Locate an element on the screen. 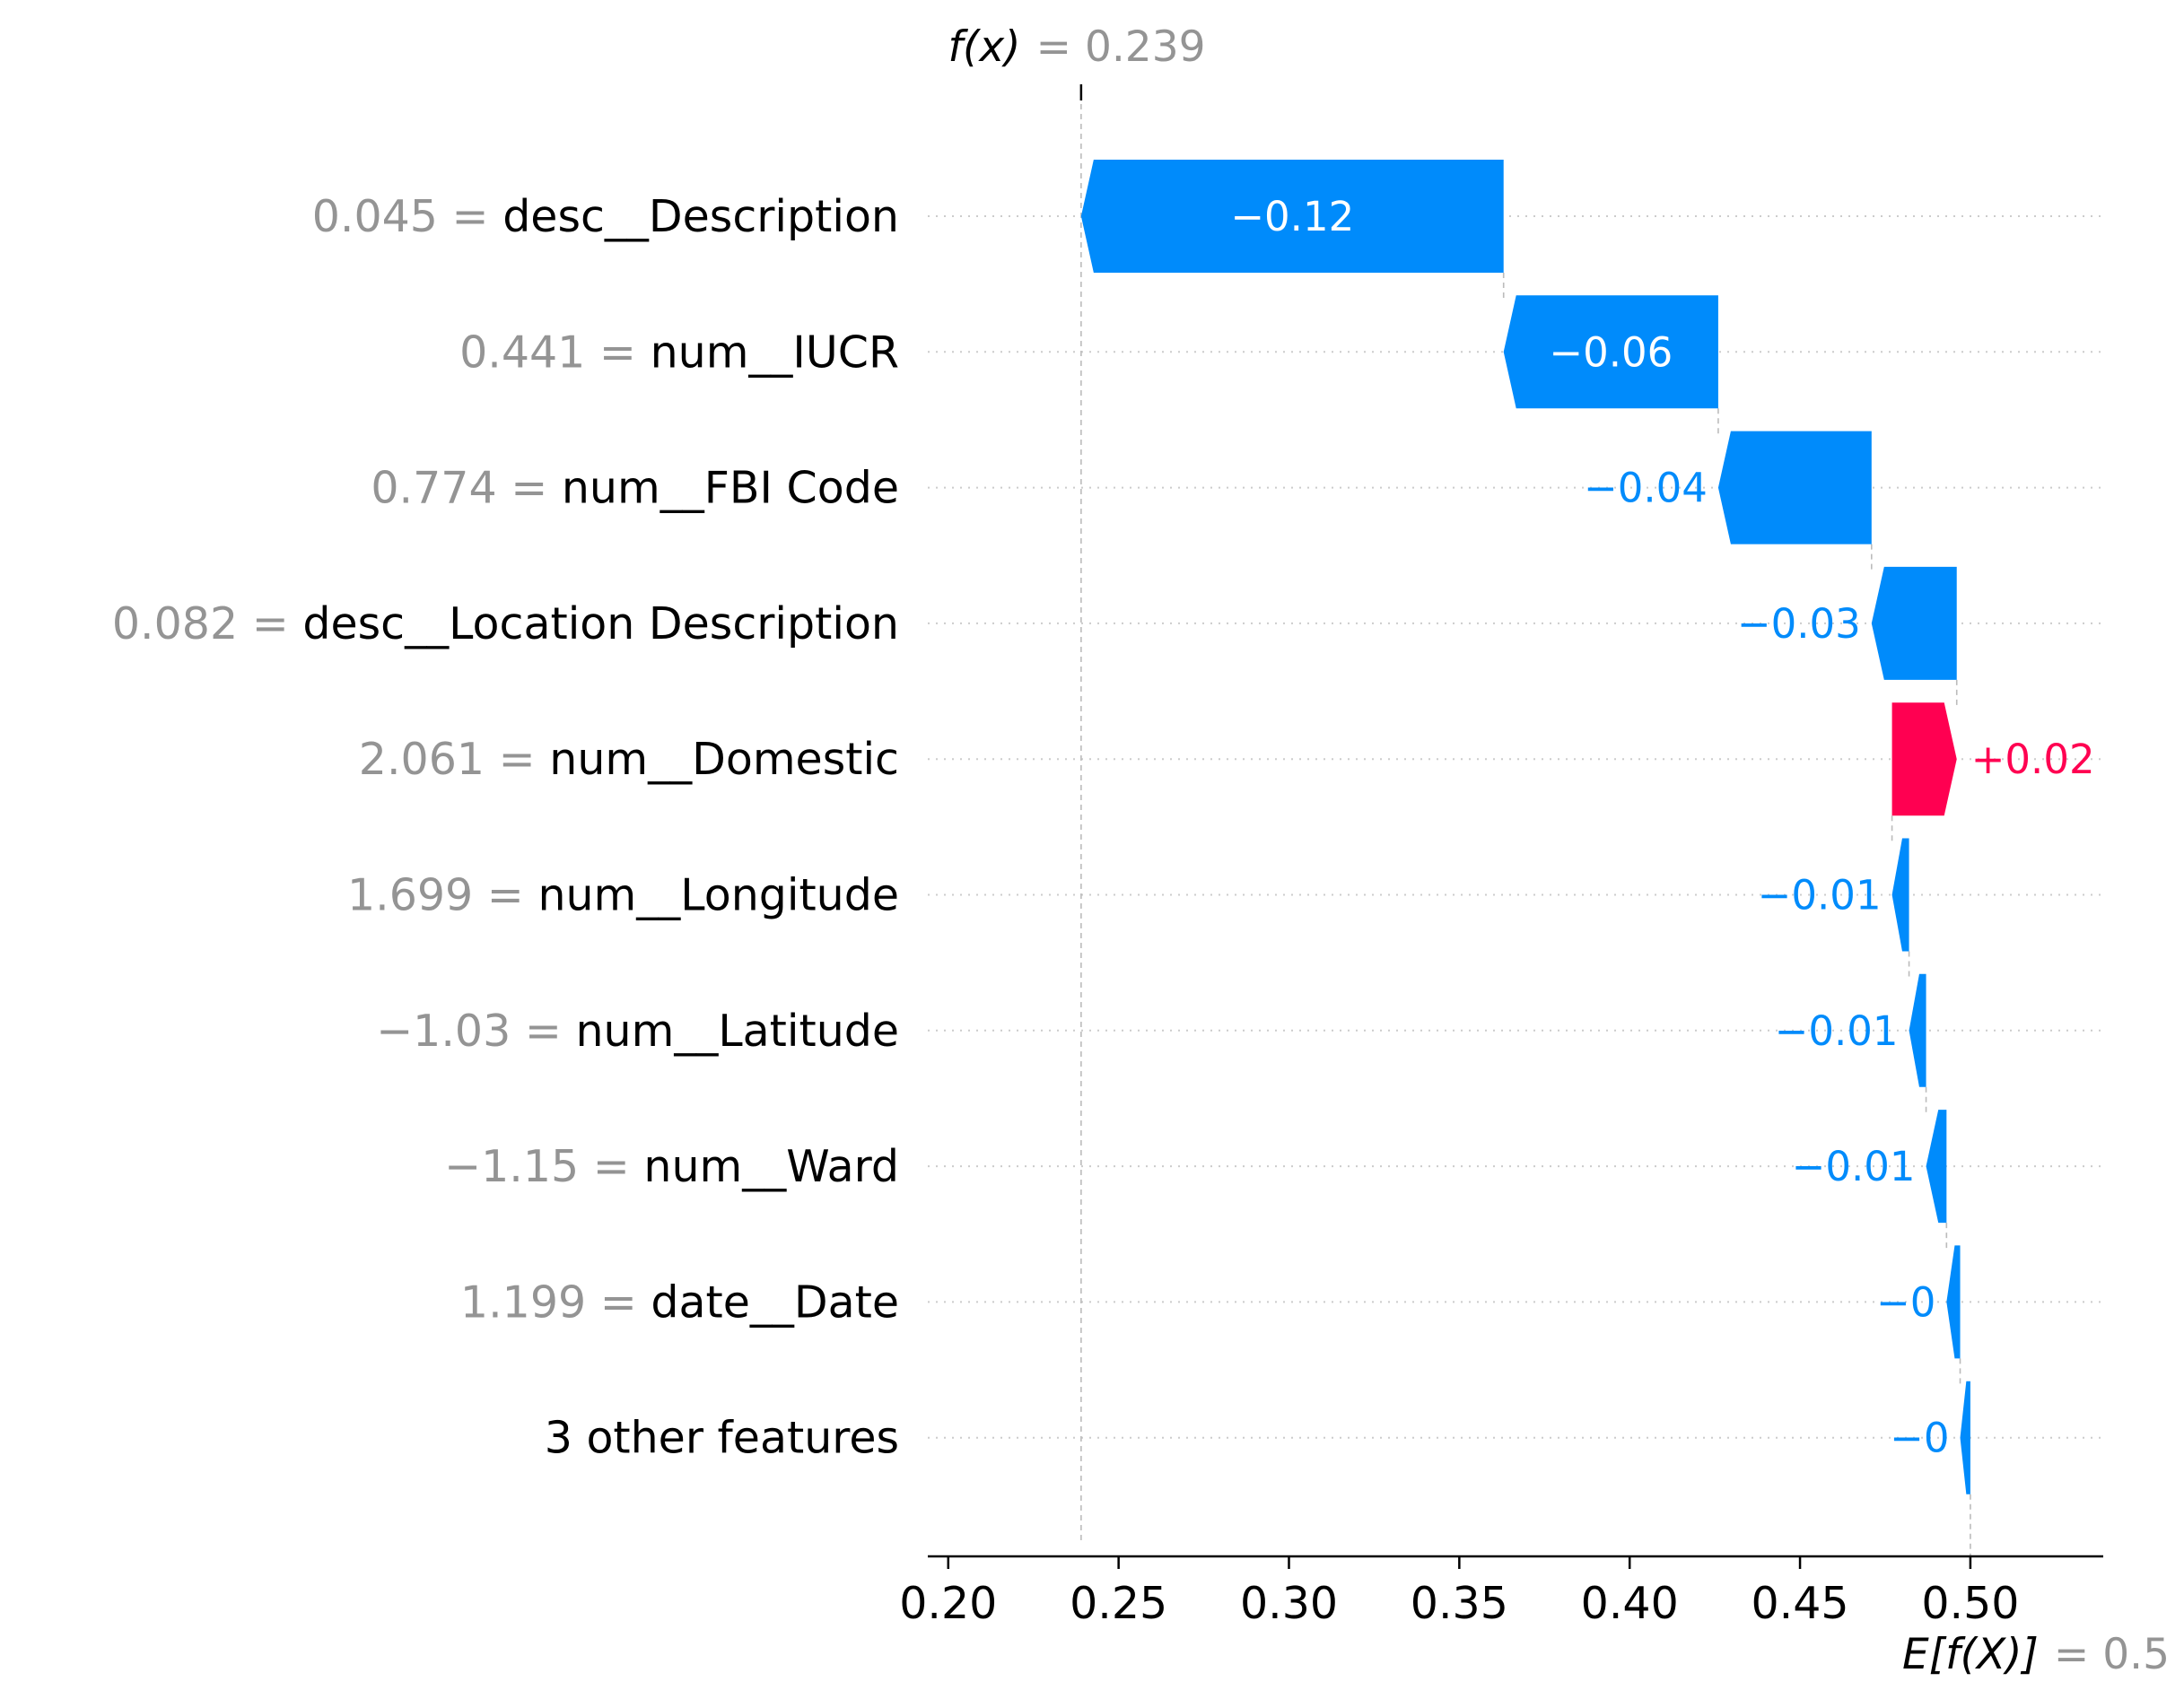 Image resolution: width=2184 pixels, height=1699 pixels. feature-value: −1.15 = is located at coordinates (544, 1166).